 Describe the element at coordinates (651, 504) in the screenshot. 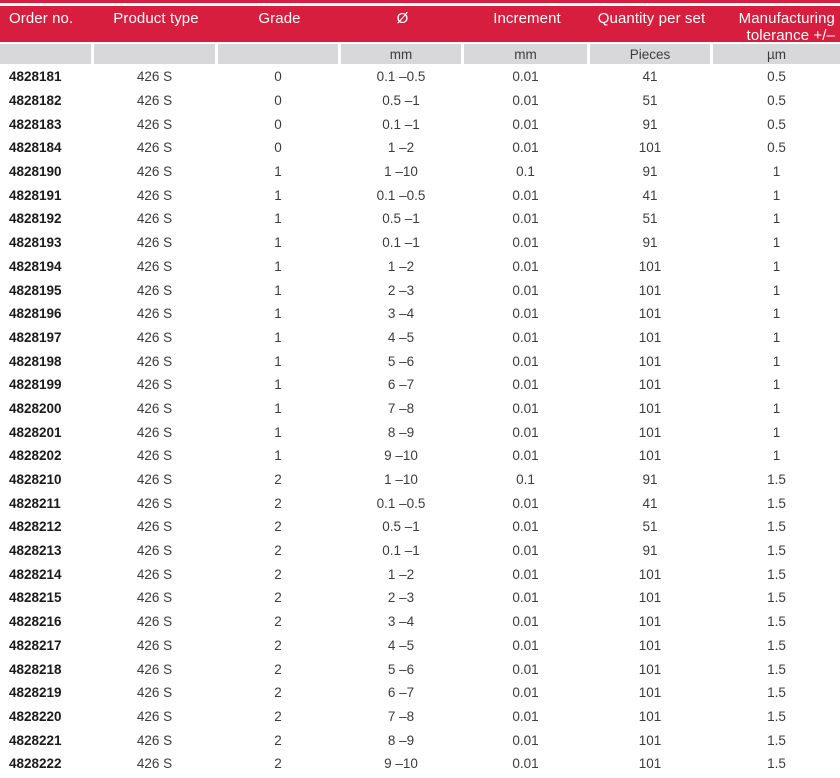

I see `quantity-cell: 41` at that location.